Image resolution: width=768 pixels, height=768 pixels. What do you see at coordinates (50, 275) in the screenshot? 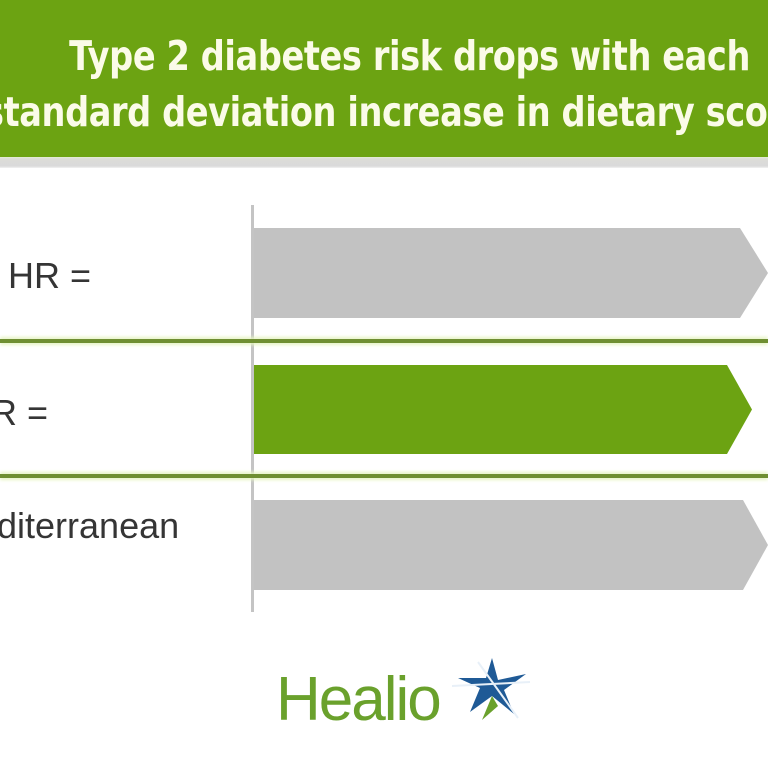
I see `row-label-1: HR =` at bounding box center [50, 275].